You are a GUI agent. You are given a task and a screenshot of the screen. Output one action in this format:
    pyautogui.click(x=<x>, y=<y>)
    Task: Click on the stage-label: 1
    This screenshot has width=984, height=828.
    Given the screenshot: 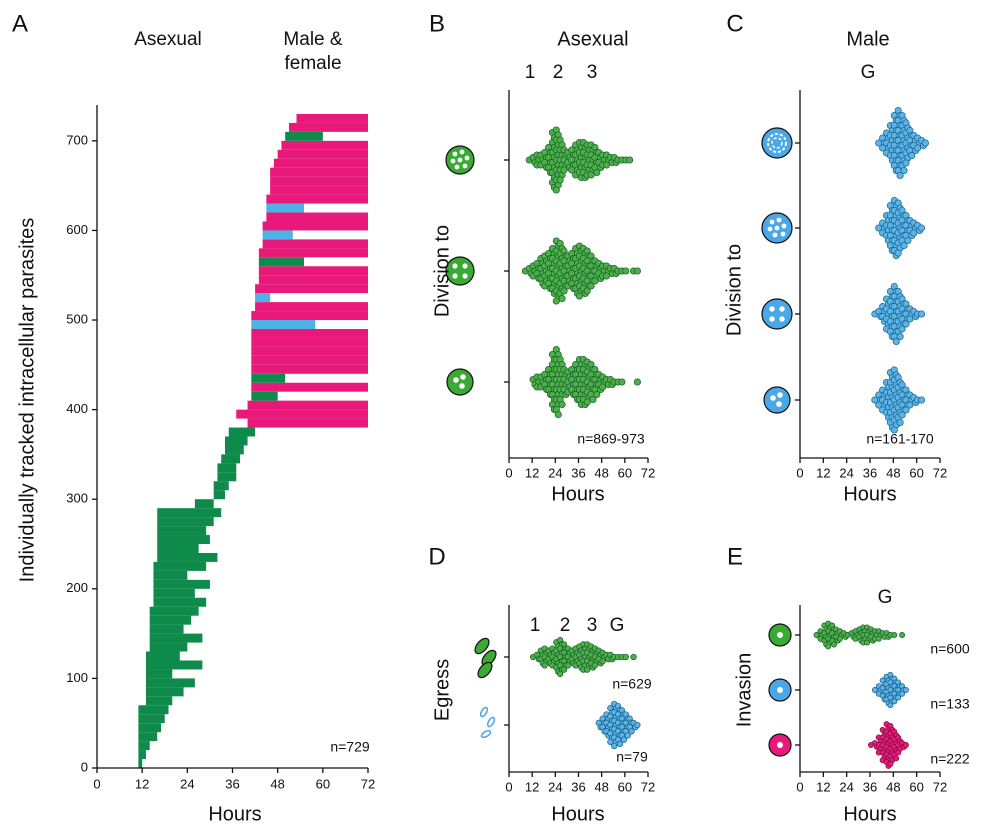 What is the action you would take?
    pyautogui.click(x=535, y=625)
    